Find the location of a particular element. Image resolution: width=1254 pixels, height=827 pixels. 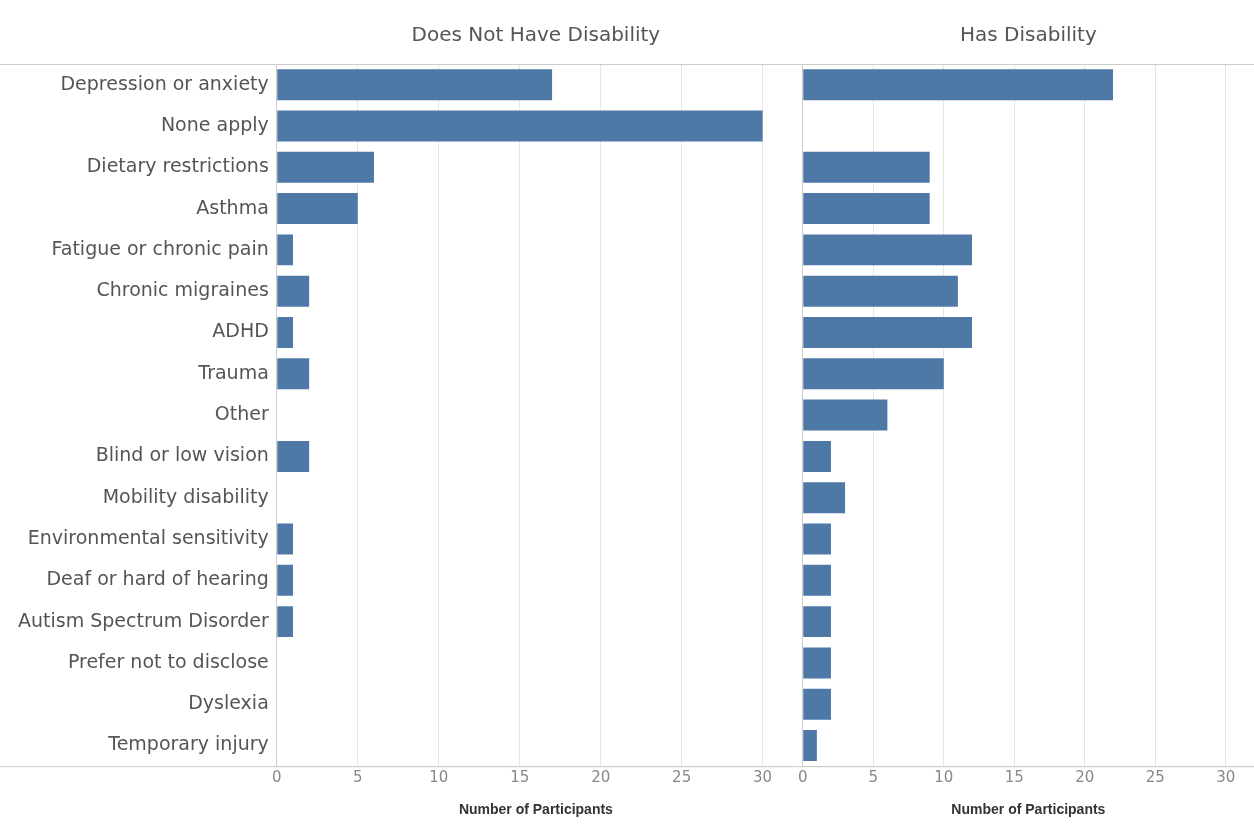

y-tick-label: Temporary injury is located at coordinates (188, 743).